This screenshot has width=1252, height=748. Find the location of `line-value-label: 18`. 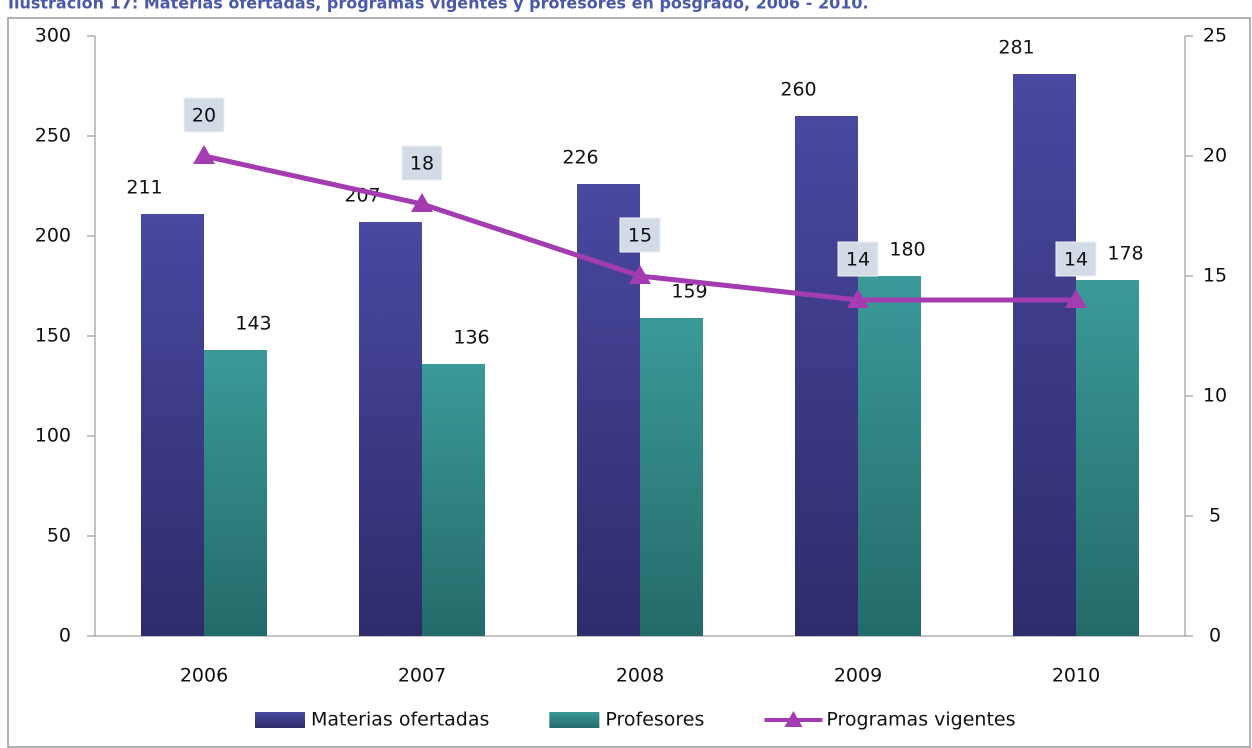

line-value-label: 18 is located at coordinates (422, 164).